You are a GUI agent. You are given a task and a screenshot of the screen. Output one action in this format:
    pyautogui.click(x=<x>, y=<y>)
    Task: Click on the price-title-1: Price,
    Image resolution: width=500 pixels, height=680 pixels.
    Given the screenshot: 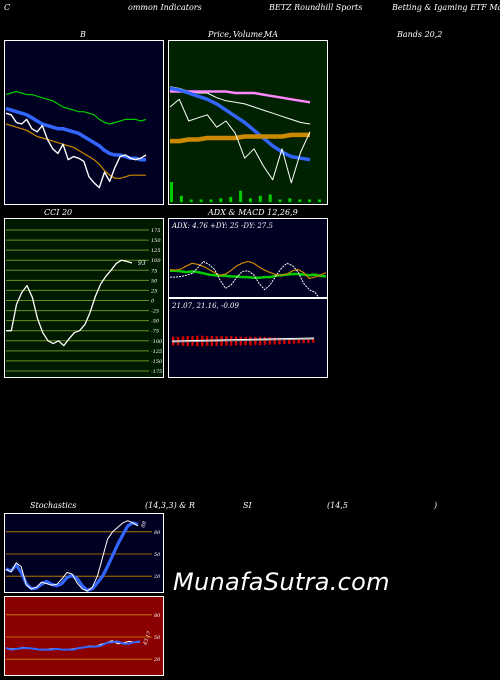 What is the action you would take?
    pyautogui.click(x=220, y=34)
    